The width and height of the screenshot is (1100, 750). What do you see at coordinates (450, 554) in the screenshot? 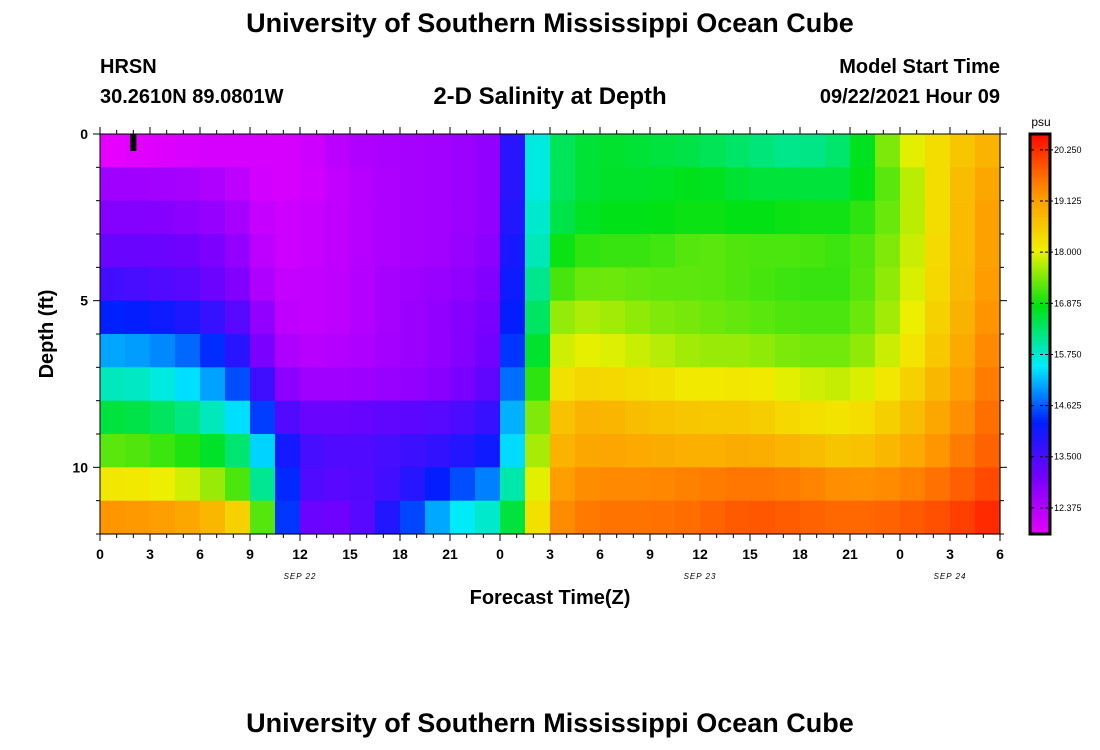
I see `x-tick-label: 21` at bounding box center [450, 554].